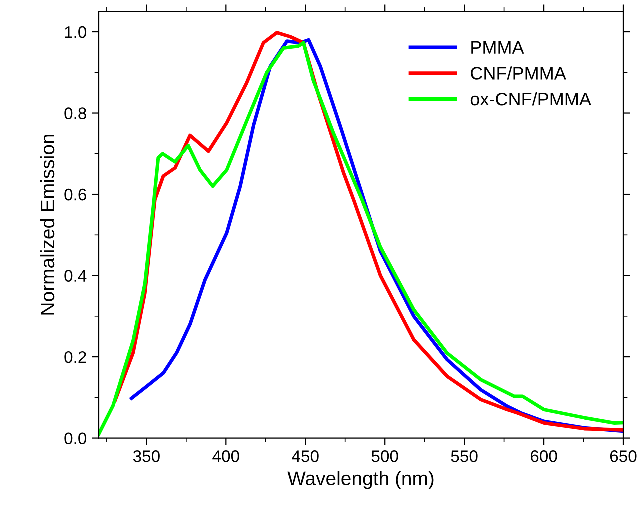 This screenshot has width=643, height=510. I want to click on legend-label: CNF/PMMA, so click(518, 73).